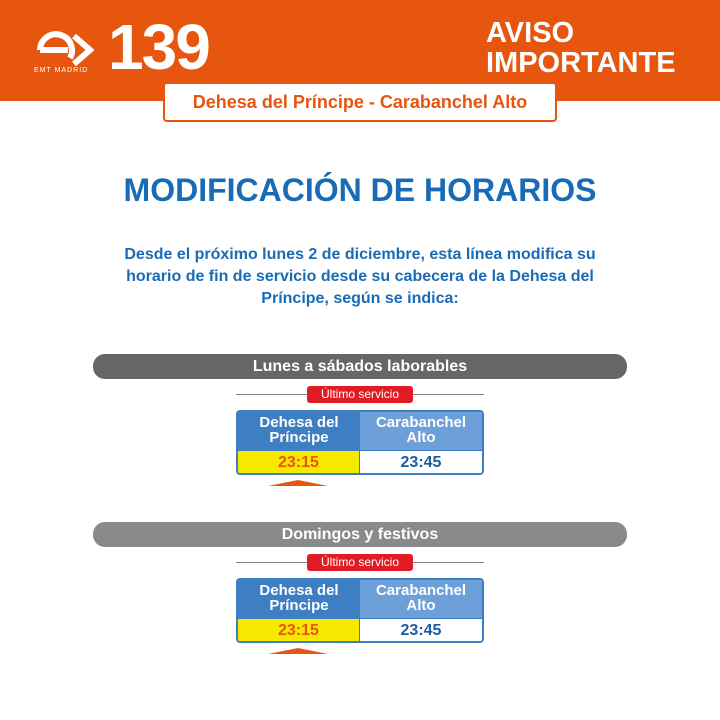  Describe the element at coordinates (159, 47) in the screenshot. I see `line-number: 139` at that location.